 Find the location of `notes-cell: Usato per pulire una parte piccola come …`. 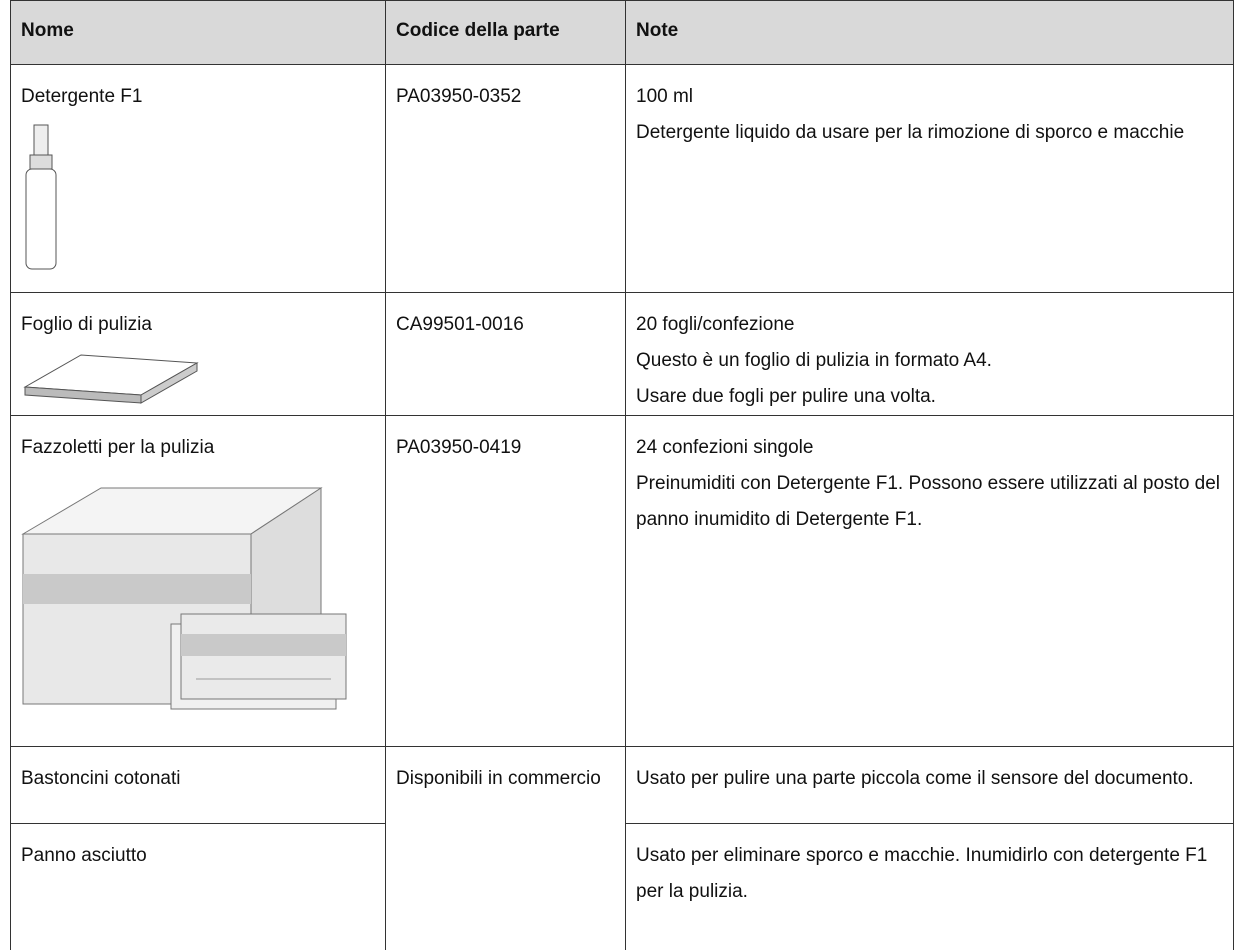

notes-cell: Usato per pulire una parte piccola come … is located at coordinates (929, 785).